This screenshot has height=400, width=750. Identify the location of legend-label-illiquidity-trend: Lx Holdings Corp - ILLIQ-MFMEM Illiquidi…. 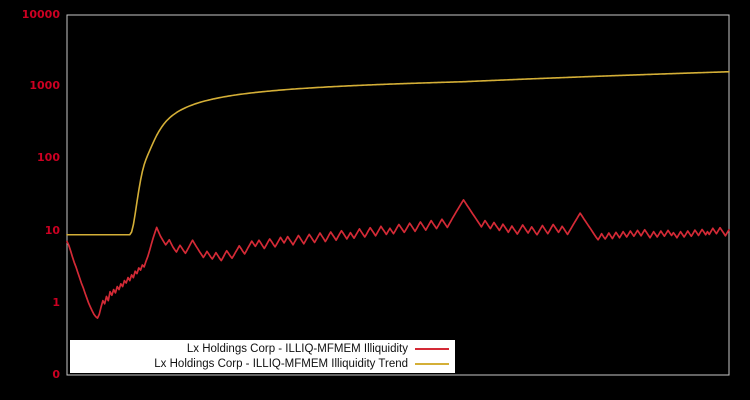
(281, 363).